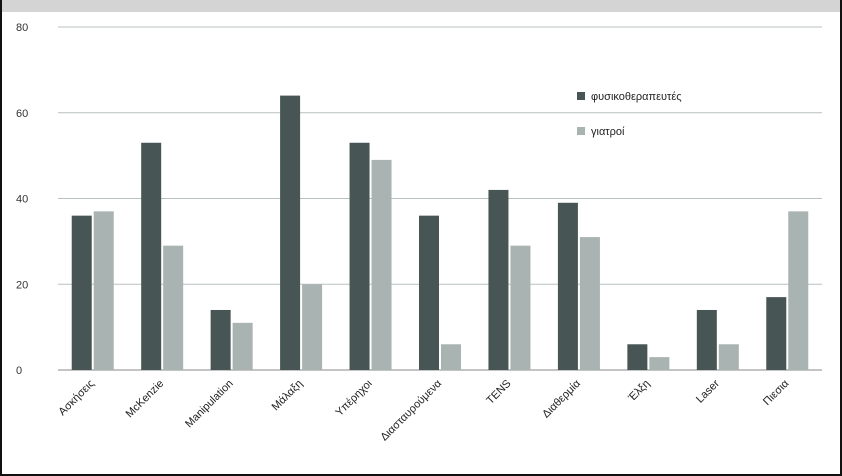 The height and width of the screenshot is (476, 842). What do you see at coordinates (209, 404) in the screenshot?
I see `category-label: Manipulation` at bounding box center [209, 404].